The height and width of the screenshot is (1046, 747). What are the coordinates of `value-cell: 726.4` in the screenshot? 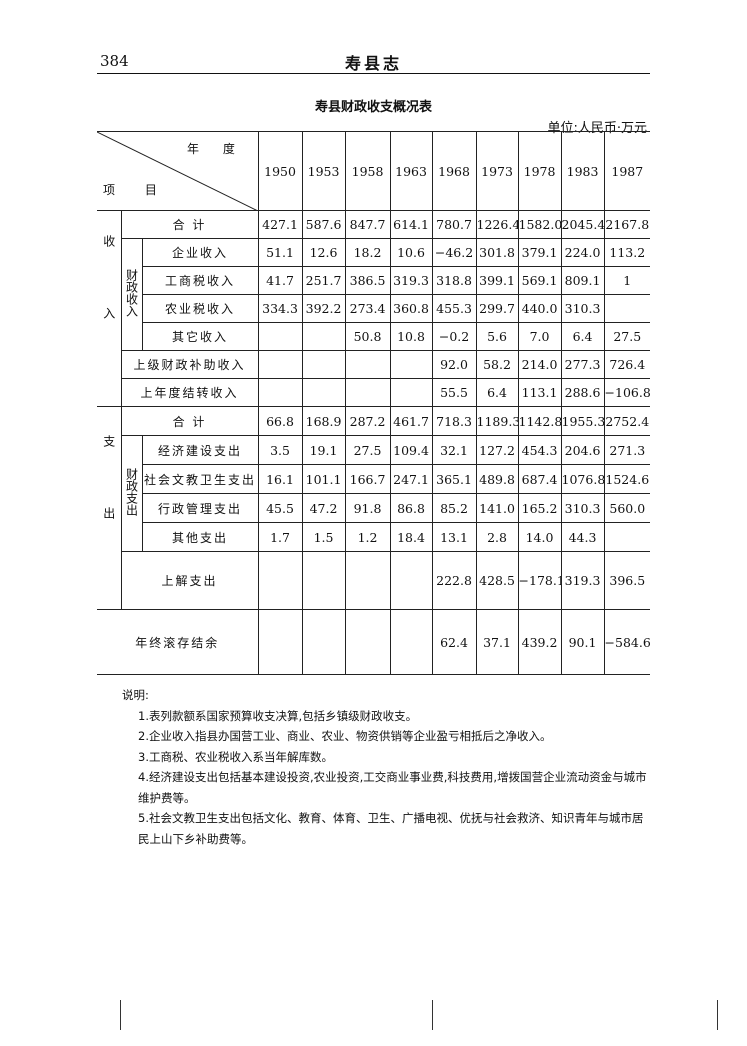 It's located at (627, 364).